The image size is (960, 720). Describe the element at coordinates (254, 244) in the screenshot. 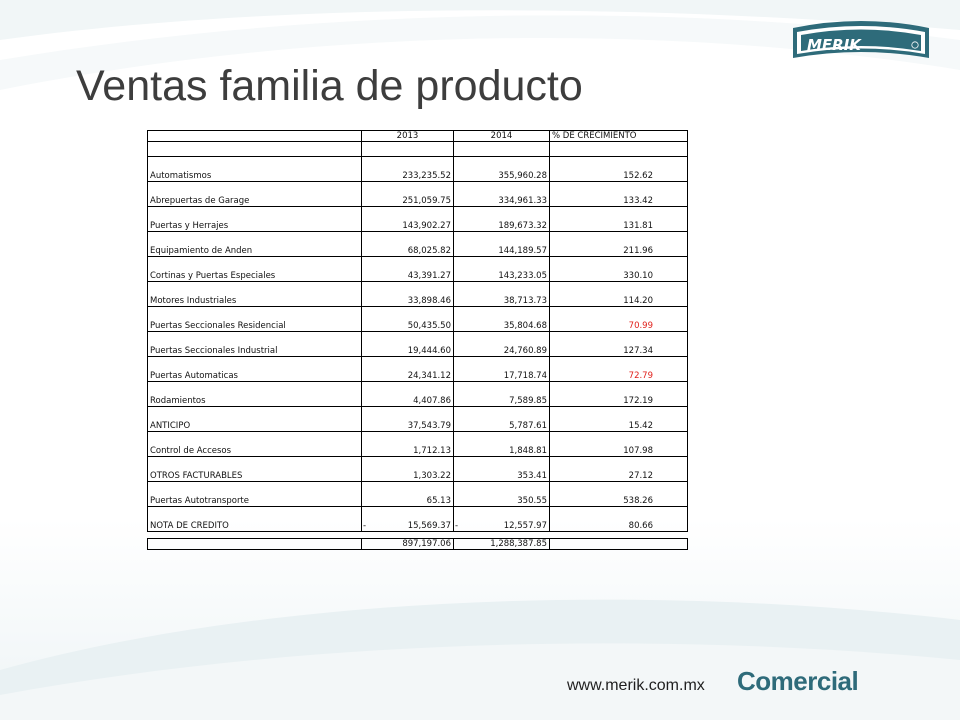

I see `family-name-cell: Equipamiento de Anden` at that location.